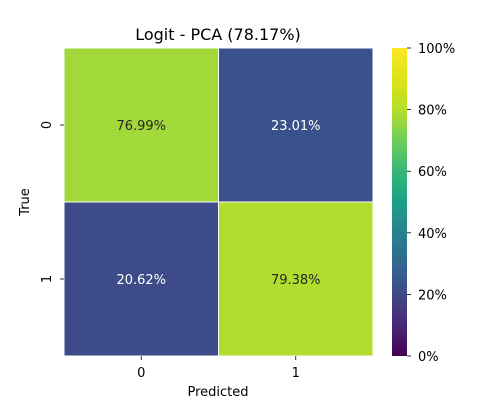  Describe the element at coordinates (296, 373) in the screenshot. I see `x-tick-label-1: 1` at that location.